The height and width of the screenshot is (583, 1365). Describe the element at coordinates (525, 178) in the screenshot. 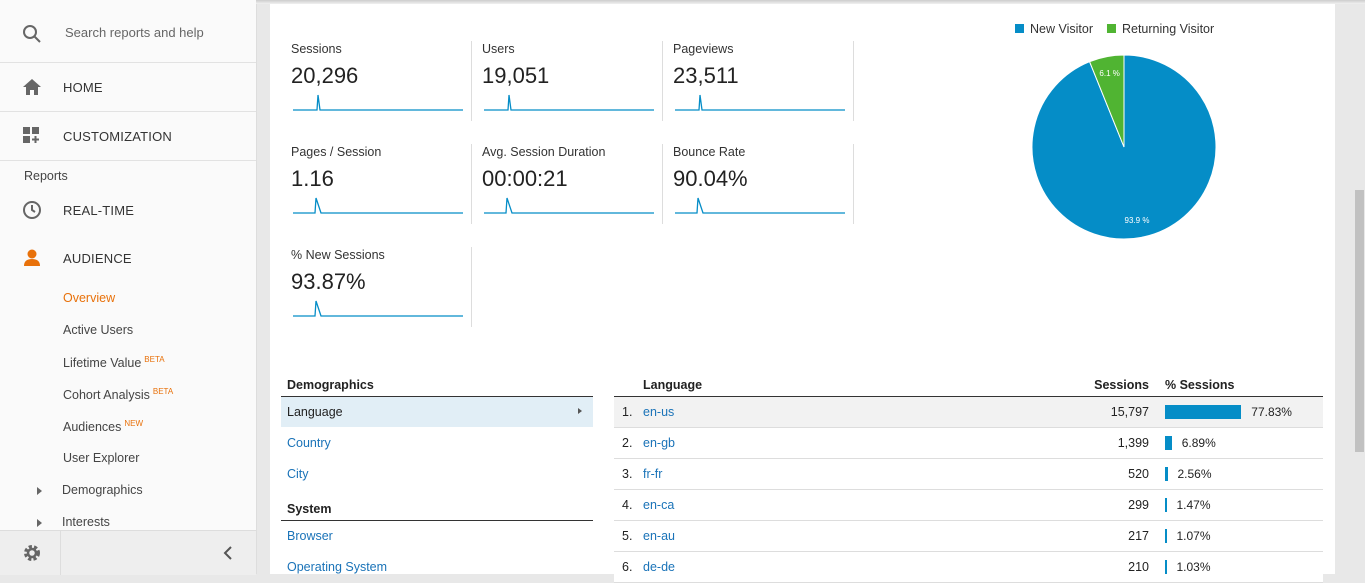

I see `metric-value: 00:00:21` at that location.